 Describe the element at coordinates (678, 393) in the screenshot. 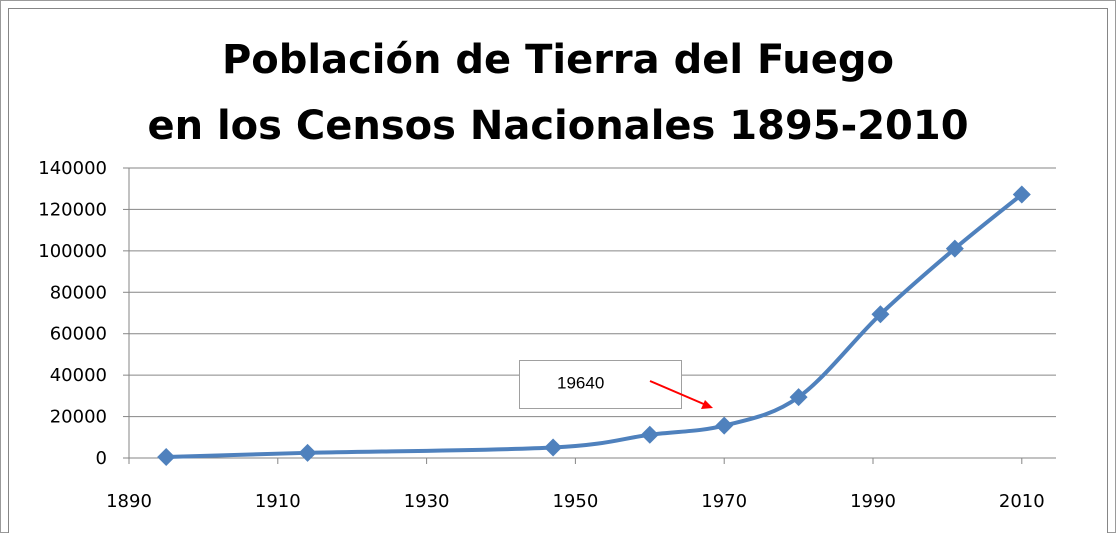

I see `annotation-arrow` at that location.